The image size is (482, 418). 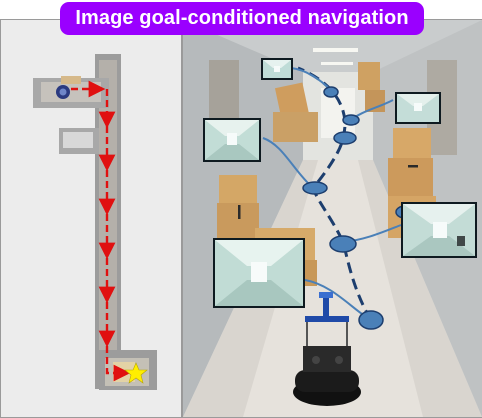 I want to click on navigation-path, so click(x=335, y=193).